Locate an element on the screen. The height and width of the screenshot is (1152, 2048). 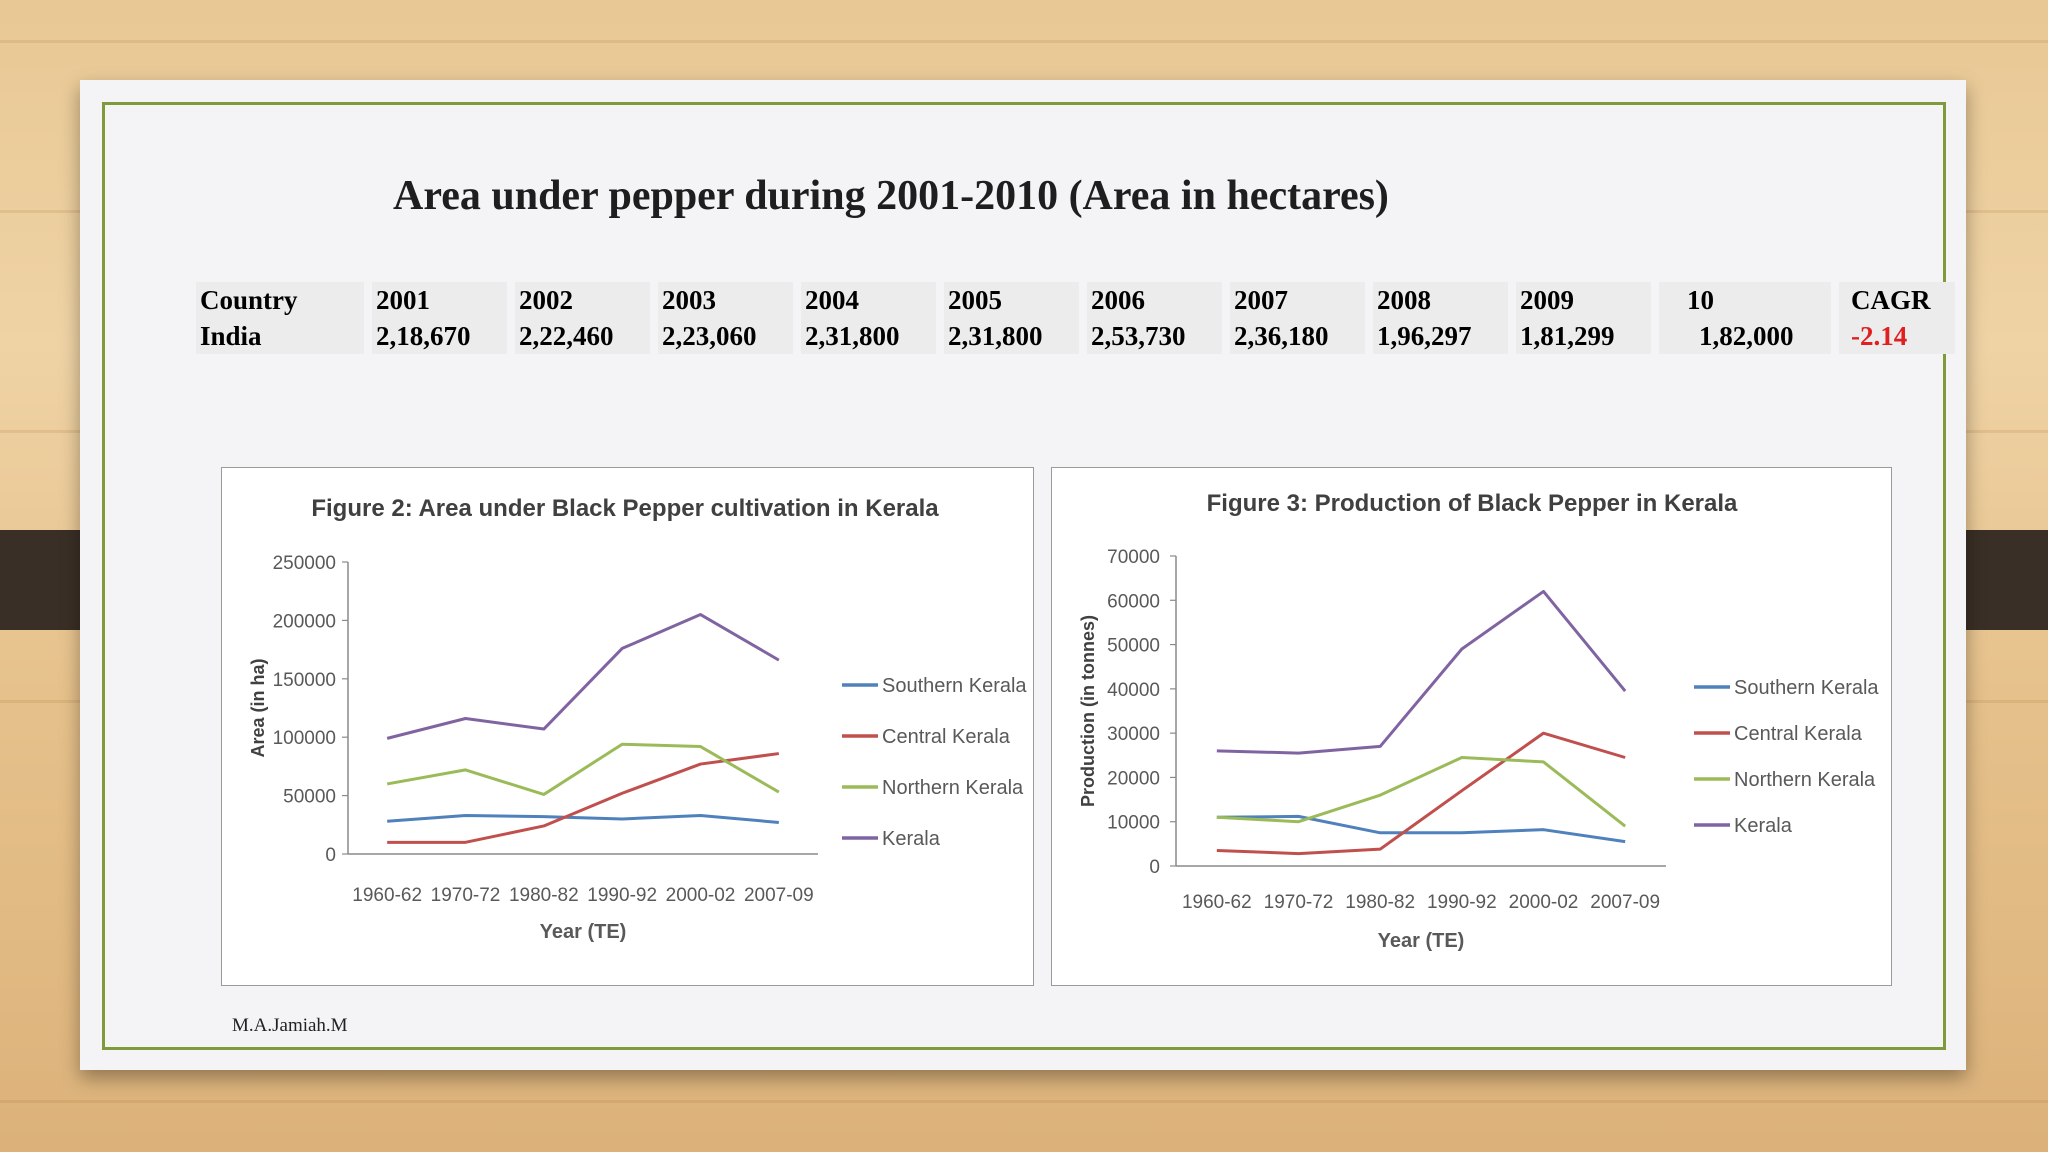
table-header-cell: 2005 is located at coordinates (1015, 300).